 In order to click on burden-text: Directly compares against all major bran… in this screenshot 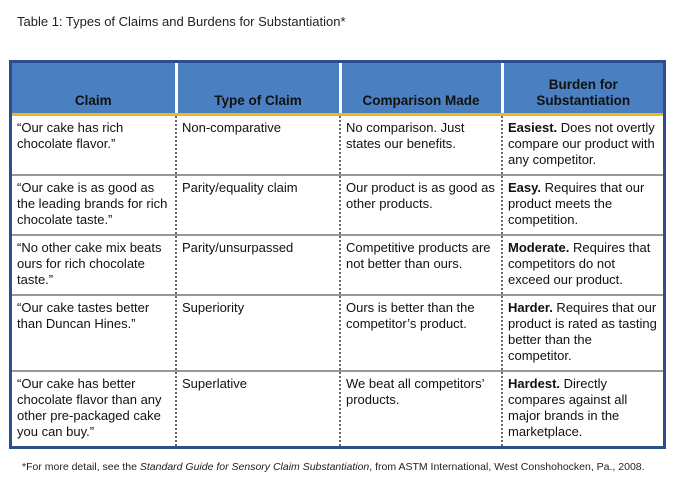, I will do `click(568, 407)`.